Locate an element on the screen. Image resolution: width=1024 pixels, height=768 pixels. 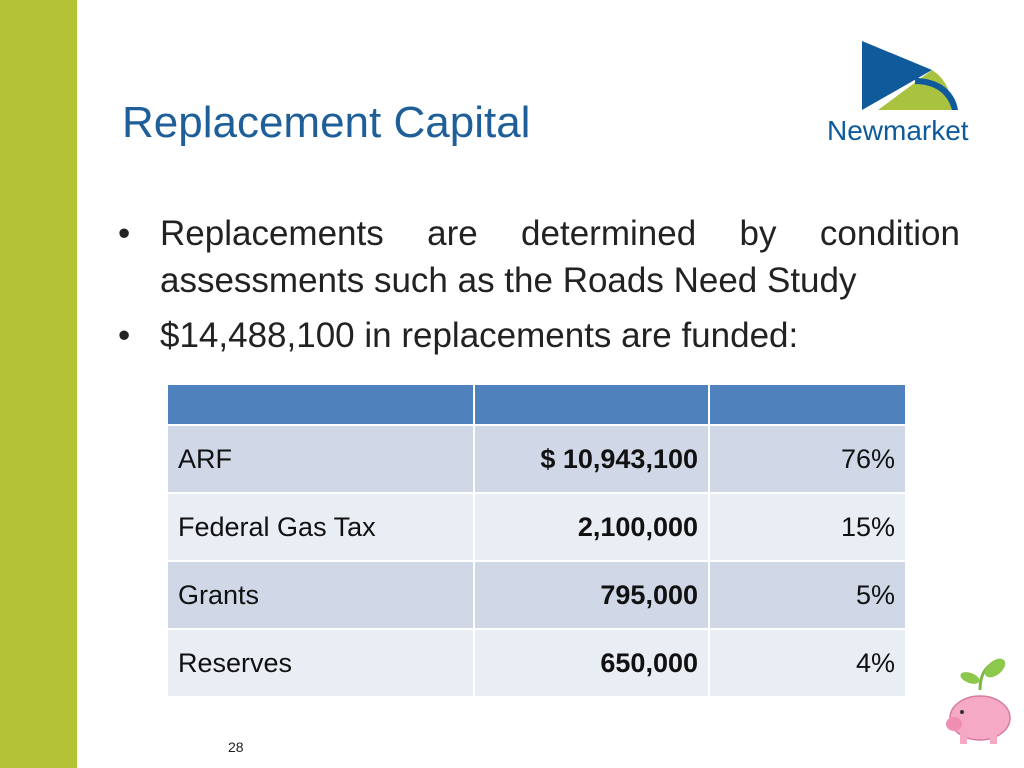
logo: Newmarket is located at coordinates (898, 93).